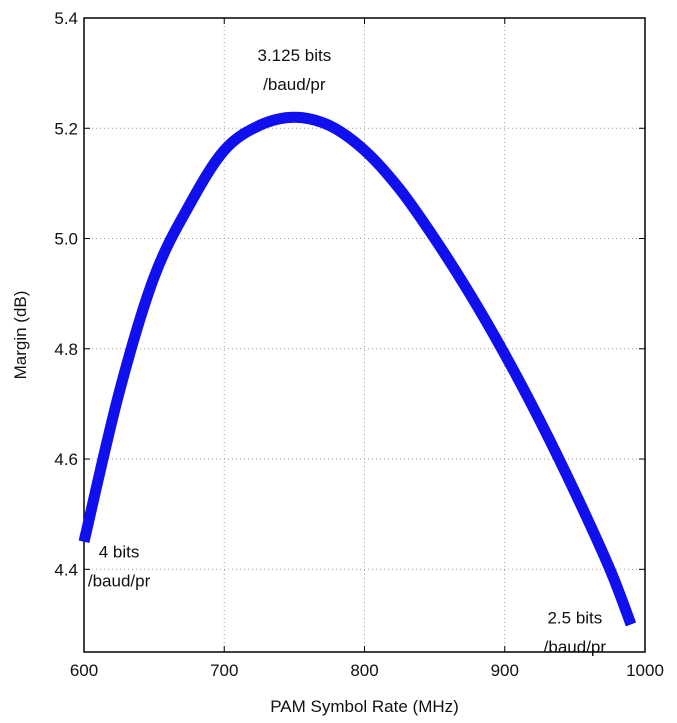 The height and width of the screenshot is (723, 677). What do you see at coordinates (505, 670) in the screenshot?
I see `x-tick-label: 900` at bounding box center [505, 670].